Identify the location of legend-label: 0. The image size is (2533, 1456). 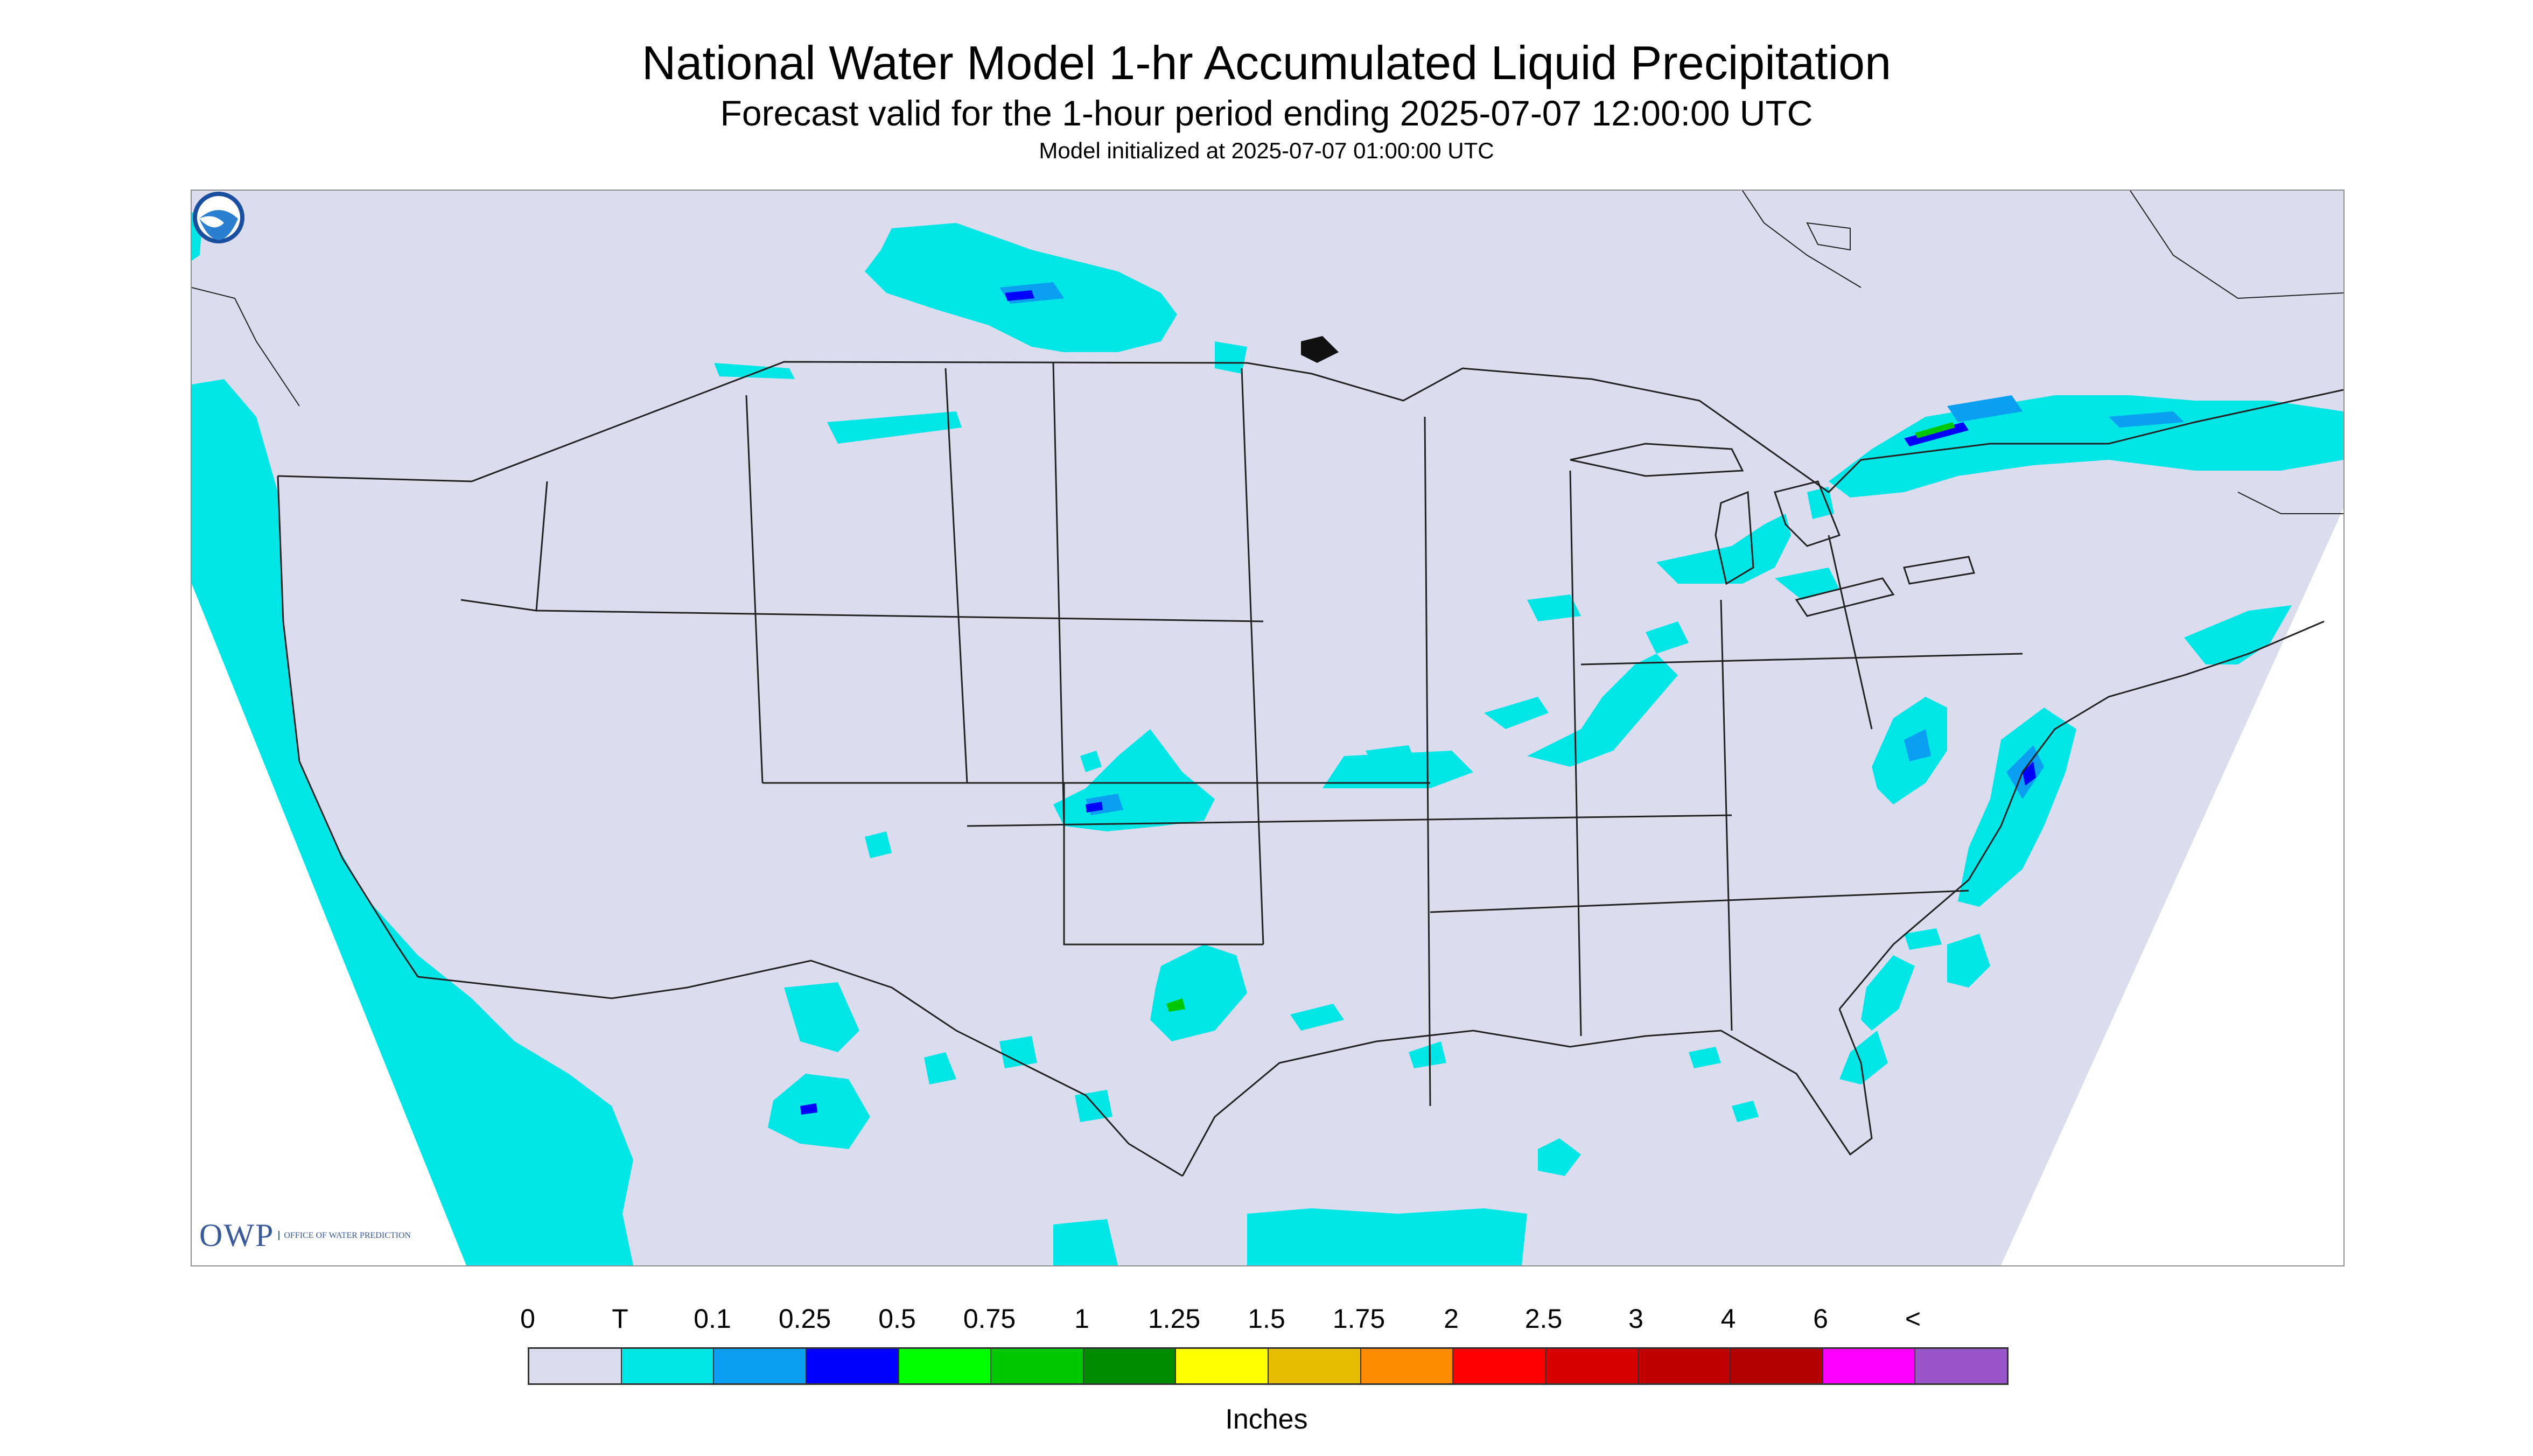
(527, 1319).